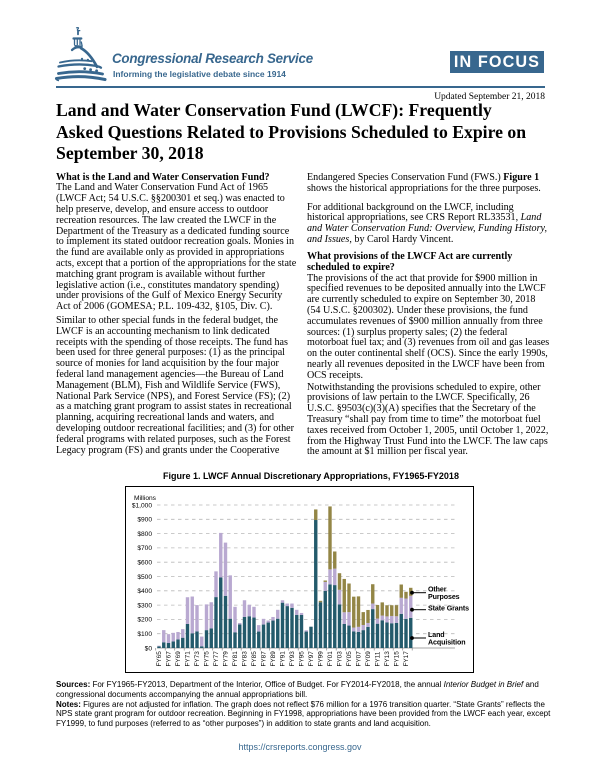 Image resolution: width=600 pixels, height=777 pixels. What do you see at coordinates (387, 659) in the screenshot?
I see `svg-text: FY13` at bounding box center [387, 659].